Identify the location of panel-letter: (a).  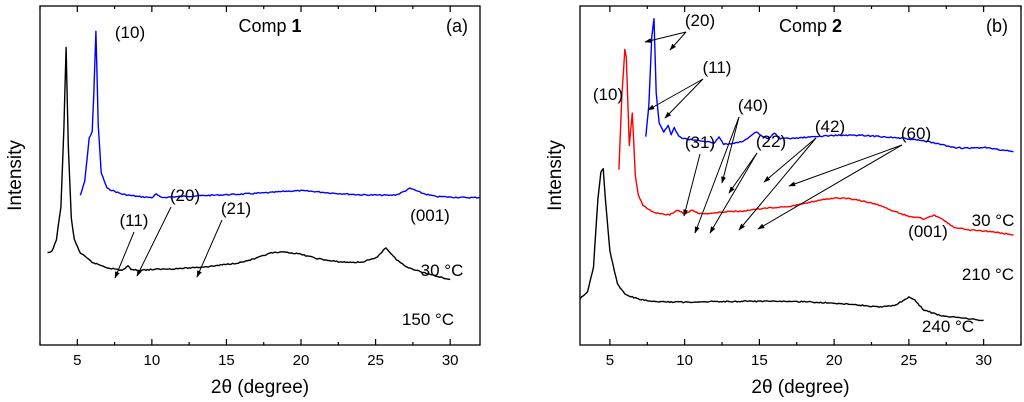
(457, 26).